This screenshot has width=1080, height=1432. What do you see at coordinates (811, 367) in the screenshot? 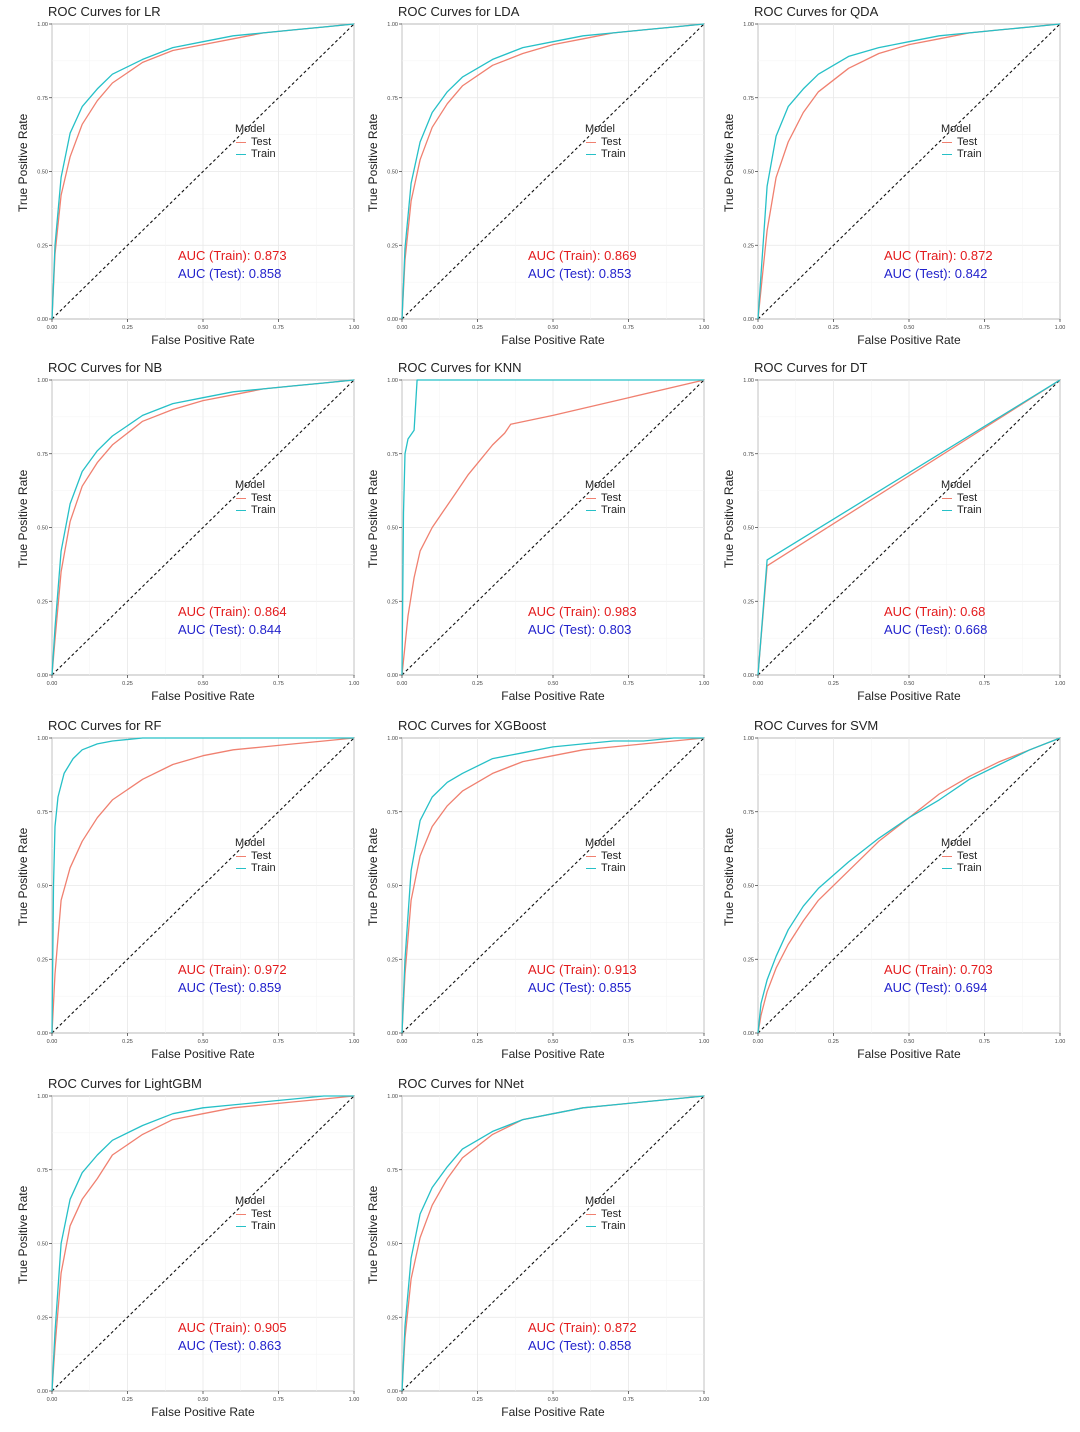
I see `panel-title: ROC Curves for DT` at bounding box center [811, 367].